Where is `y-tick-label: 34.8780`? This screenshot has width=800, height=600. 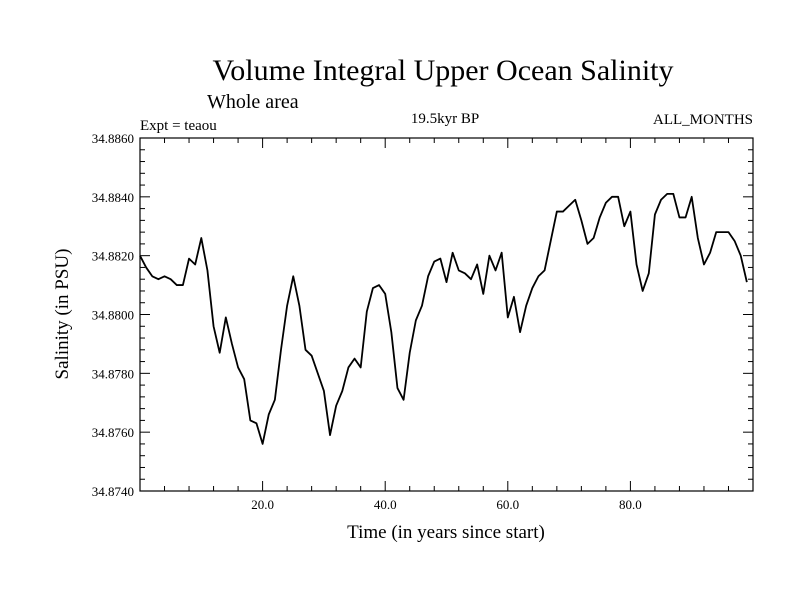
y-tick-label: 34.8780 is located at coordinates (113, 373).